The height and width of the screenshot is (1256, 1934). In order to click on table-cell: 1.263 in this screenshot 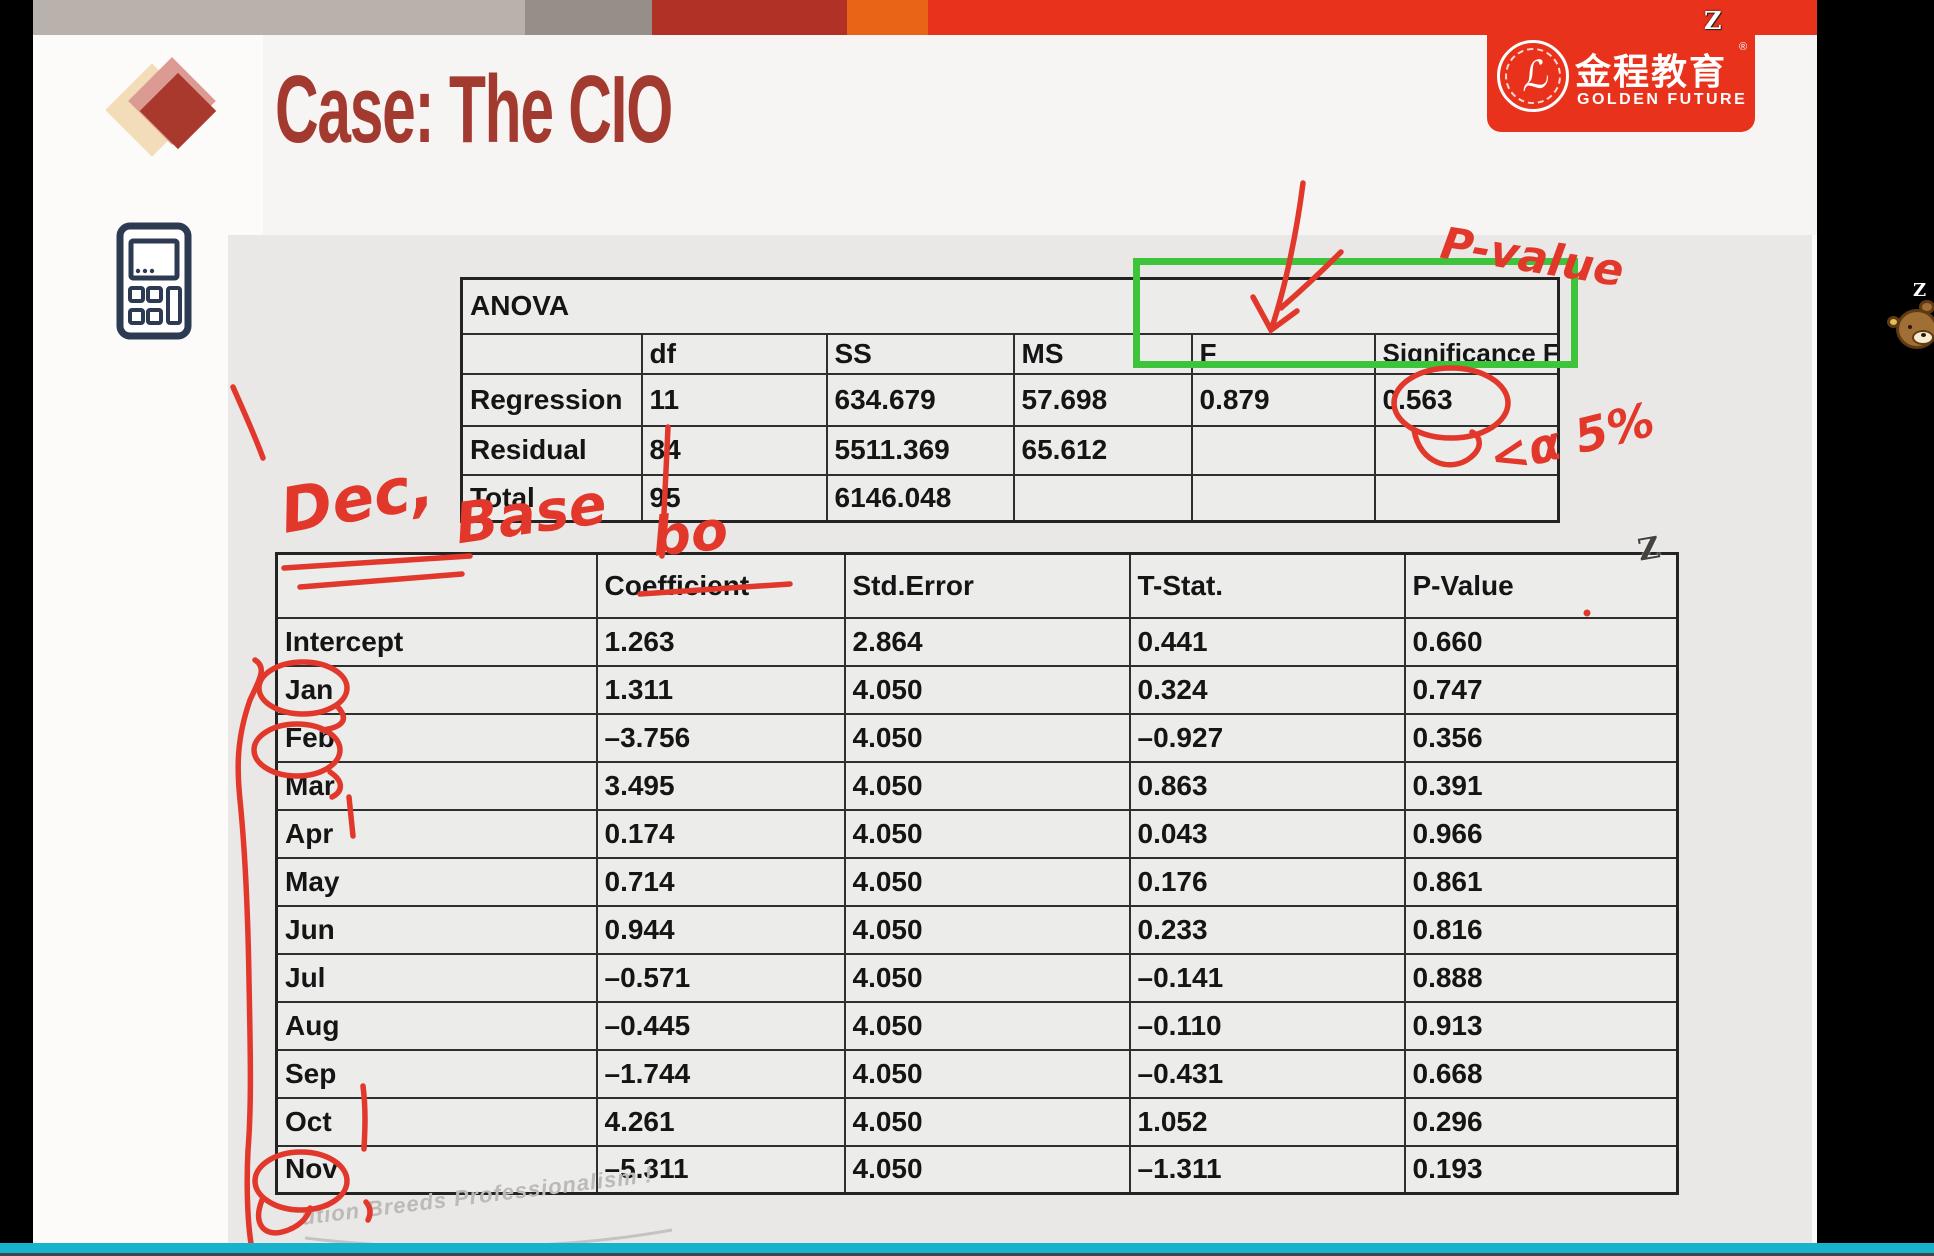, I will do `click(720, 641)`.